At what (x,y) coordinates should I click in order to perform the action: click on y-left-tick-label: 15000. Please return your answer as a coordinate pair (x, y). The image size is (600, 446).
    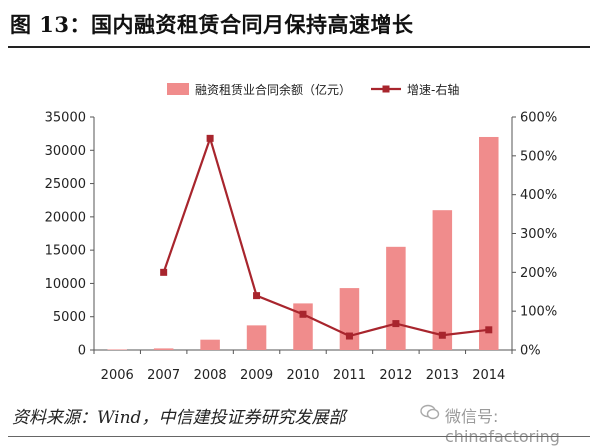
    Looking at the image, I should click on (65, 251).